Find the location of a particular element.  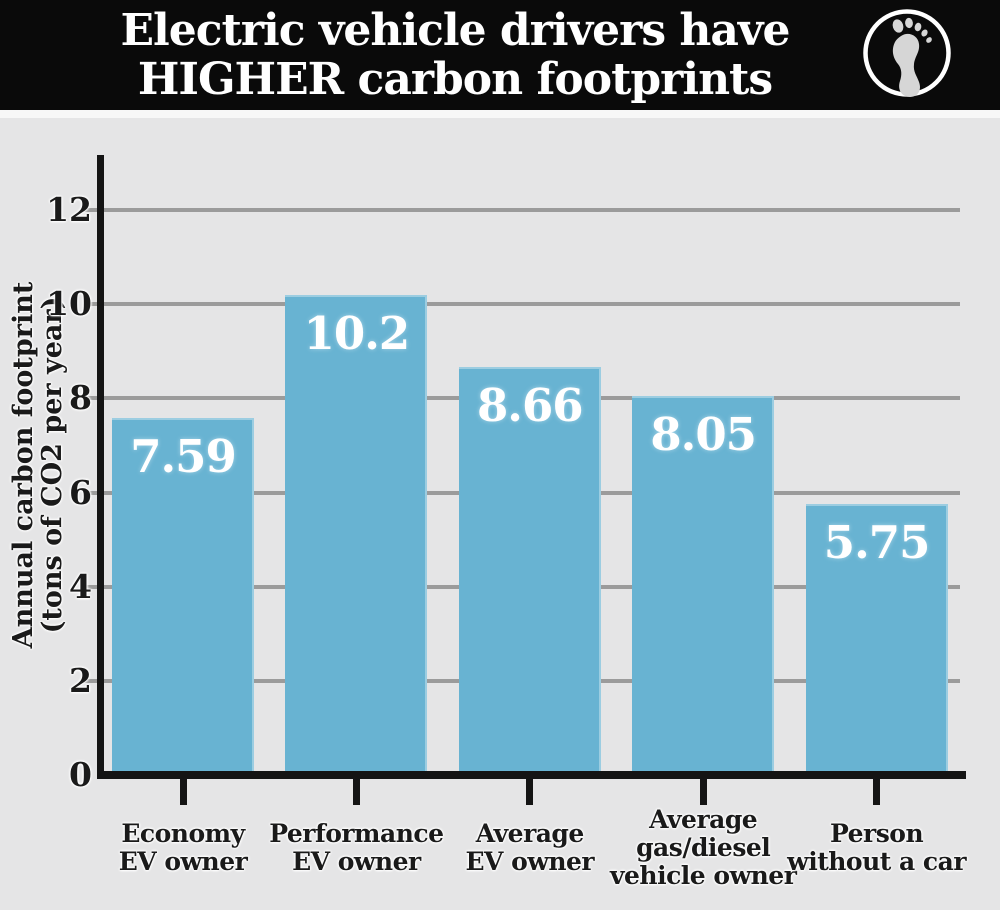

bar: 8.05 is located at coordinates (703, 583).